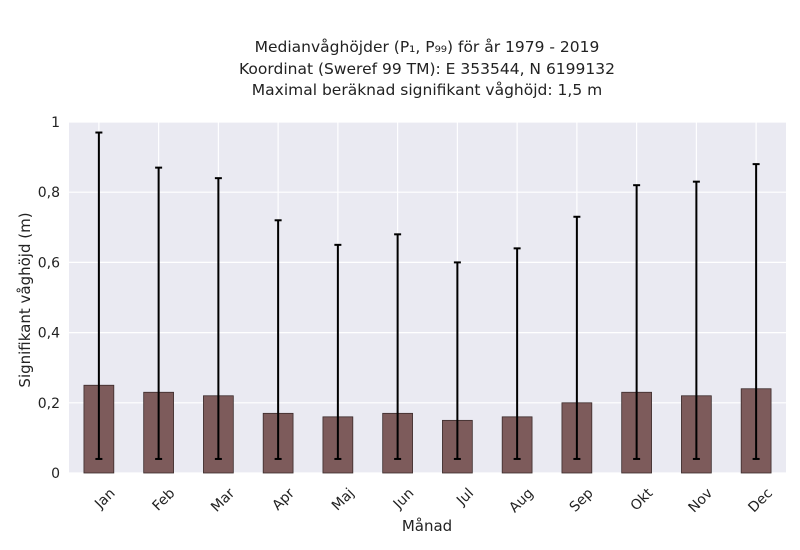 Image resolution: width=800 pixels, height=550 pixels. I want to click on y-tick-label: 0,4, so click(49, 334).